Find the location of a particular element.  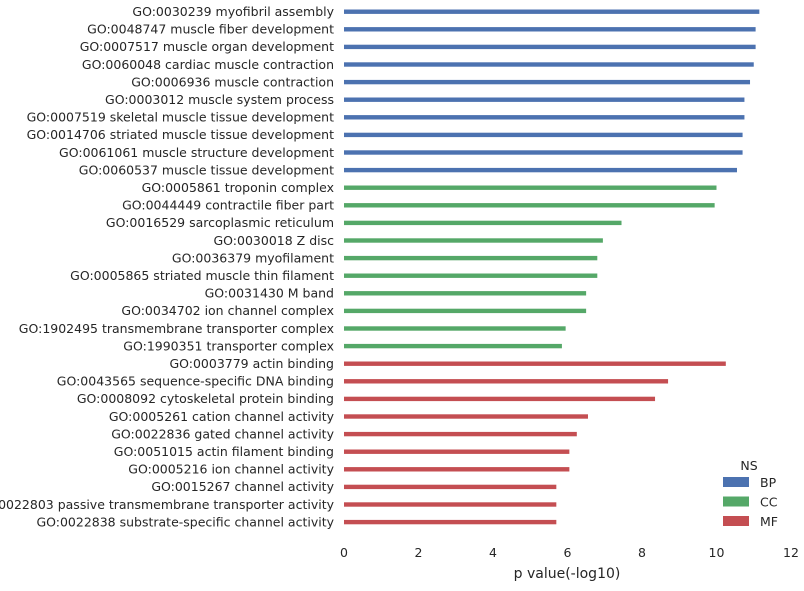

legend-swatch-cc is located at coordinates (736, 501).